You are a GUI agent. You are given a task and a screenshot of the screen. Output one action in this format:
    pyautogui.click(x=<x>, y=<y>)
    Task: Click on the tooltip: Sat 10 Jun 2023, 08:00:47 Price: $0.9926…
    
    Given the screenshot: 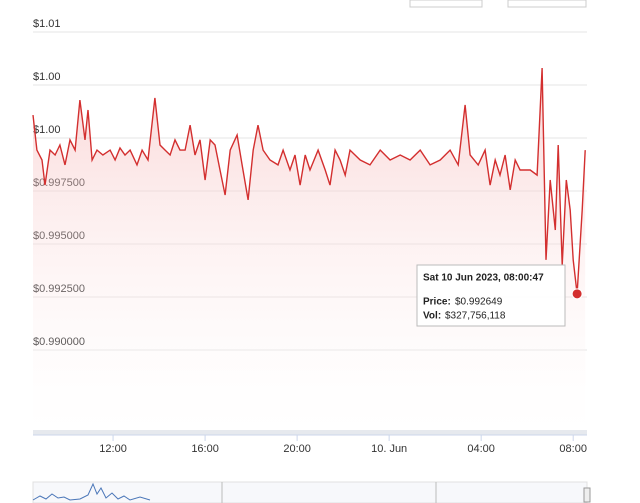 What is the action you would take?
    pyautogui.click(x=491, y=295)
    